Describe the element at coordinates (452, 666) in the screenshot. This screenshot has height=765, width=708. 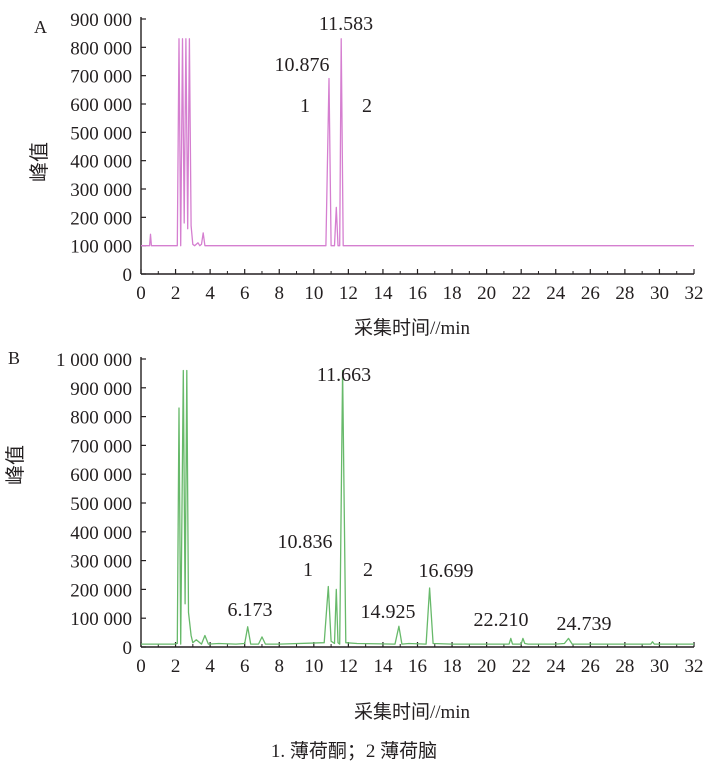
I see `panel-b-x-tick-label: 18` at that location.